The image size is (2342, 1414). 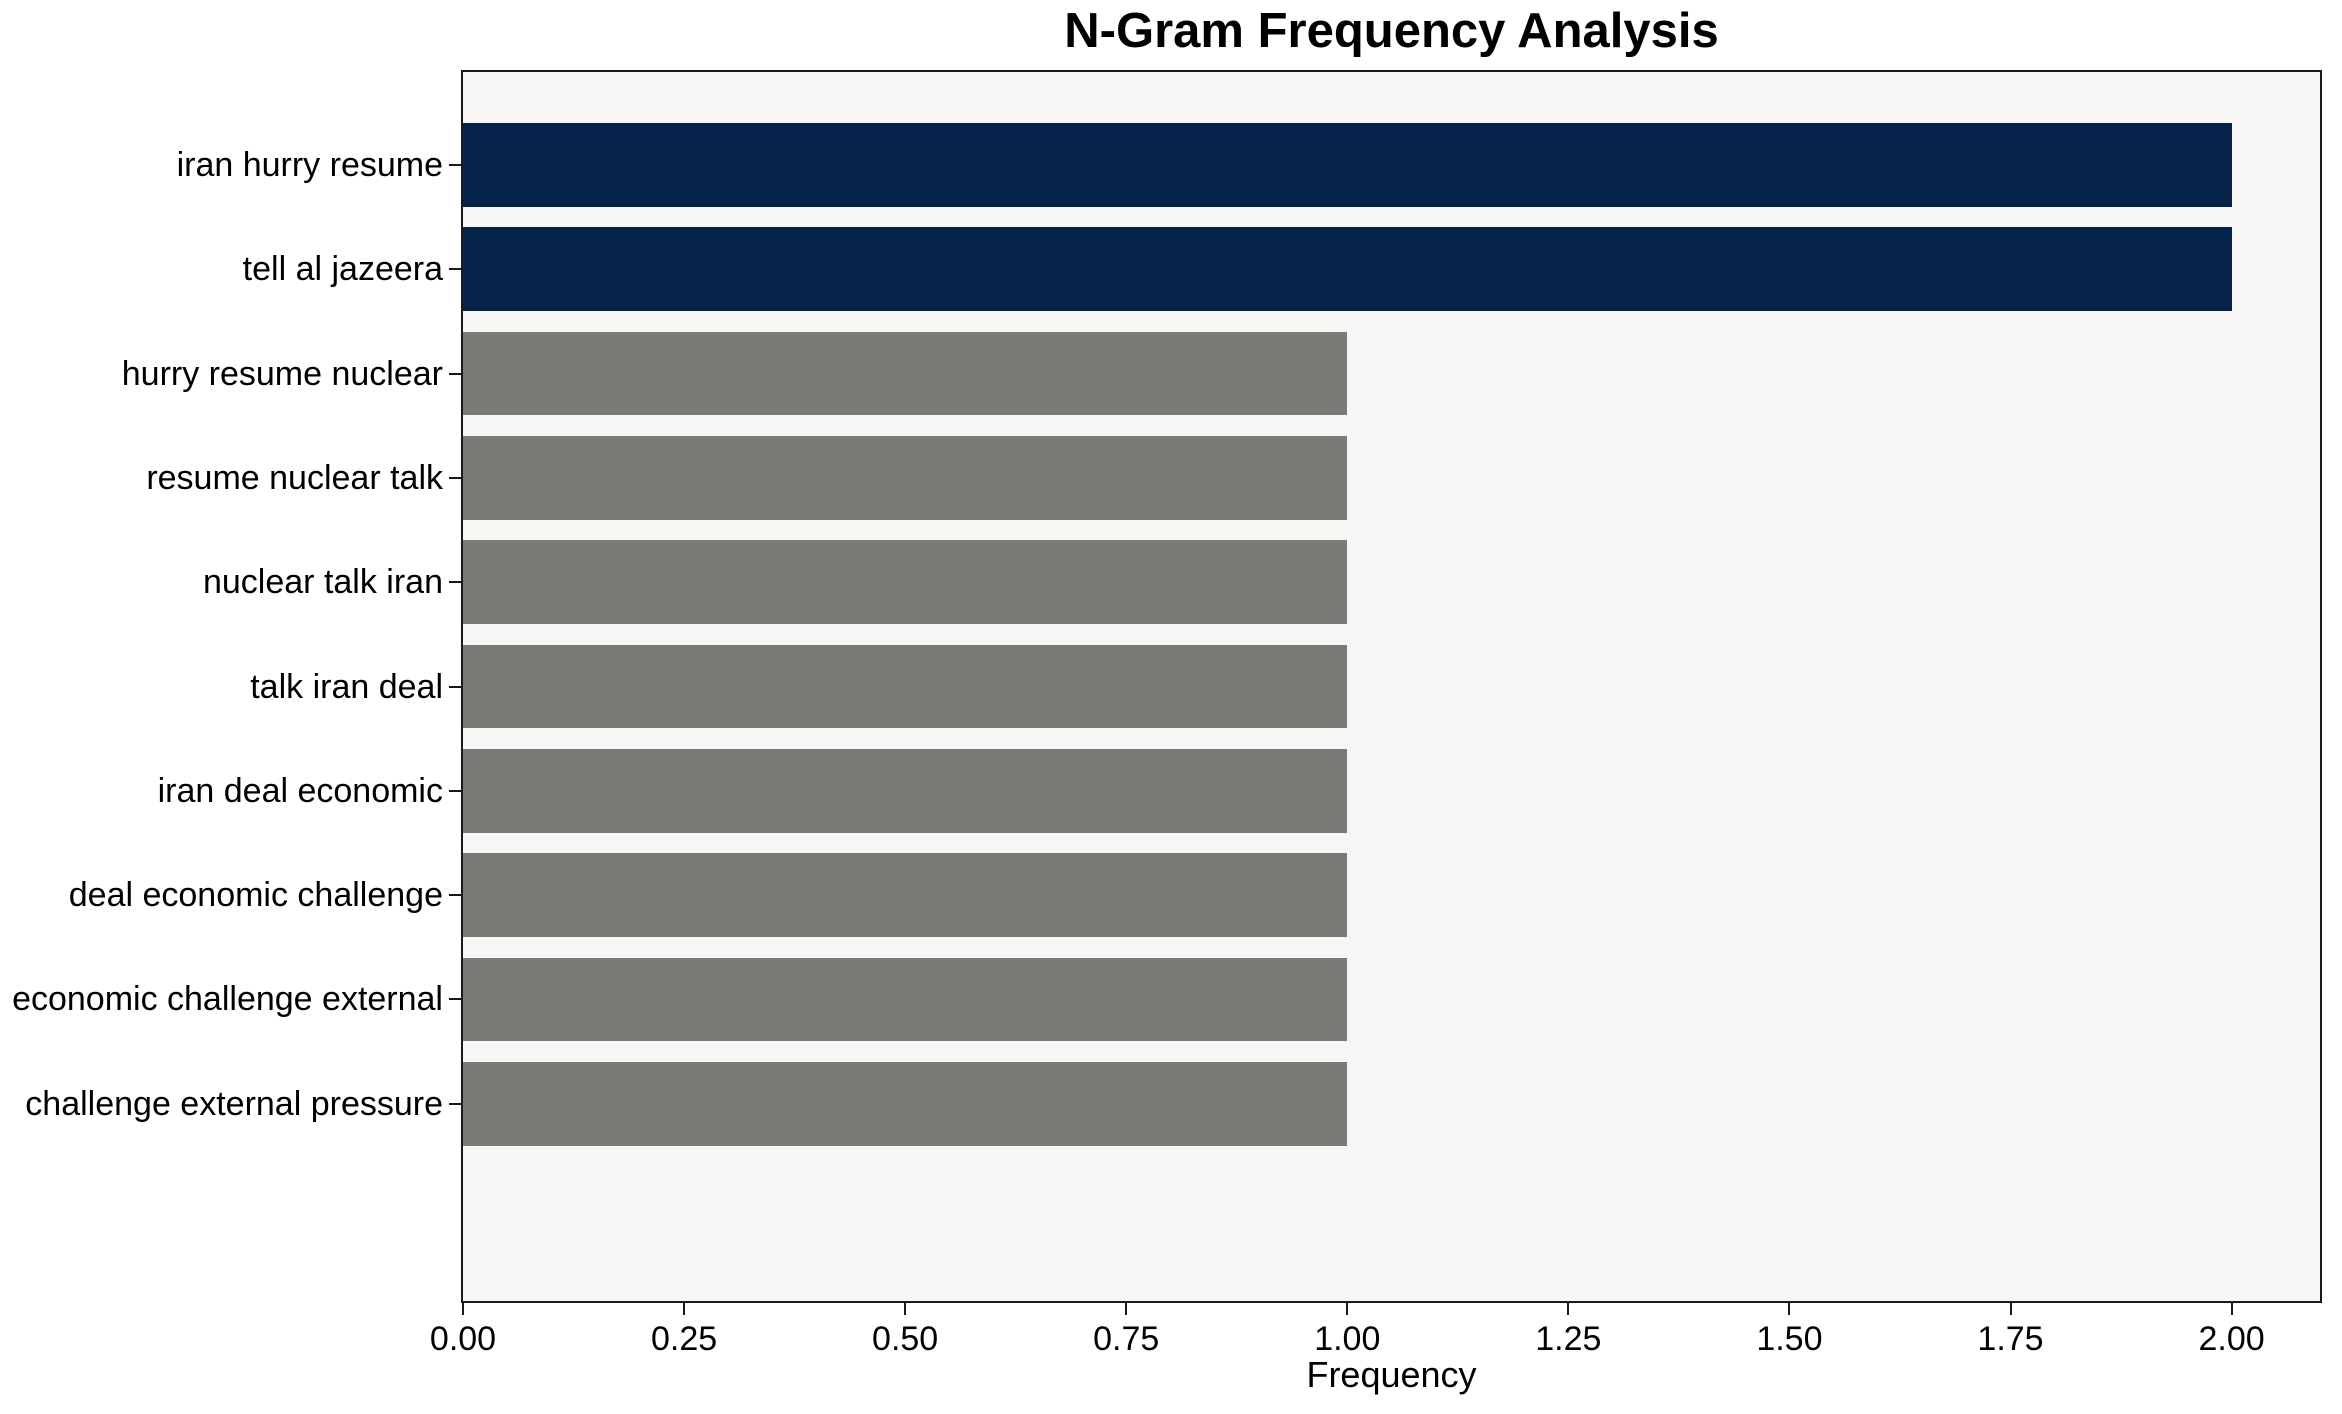 I want to click on x-tick-label: 0.75, so click(x=1126, y=1339).